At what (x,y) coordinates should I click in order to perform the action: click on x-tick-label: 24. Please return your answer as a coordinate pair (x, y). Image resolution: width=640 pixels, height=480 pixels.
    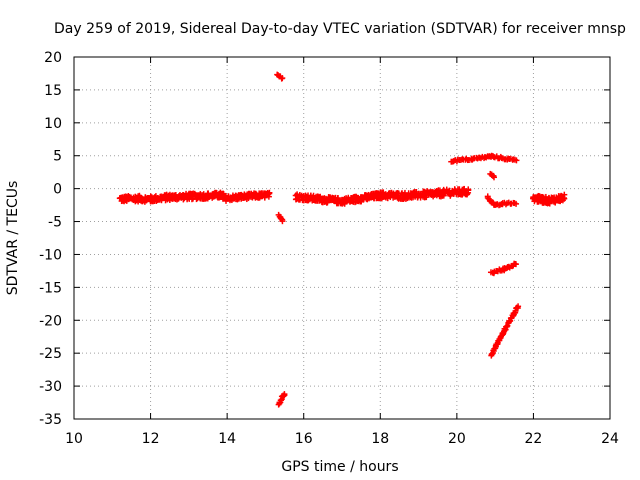
    Looking at the image, I should click on (610, 439).